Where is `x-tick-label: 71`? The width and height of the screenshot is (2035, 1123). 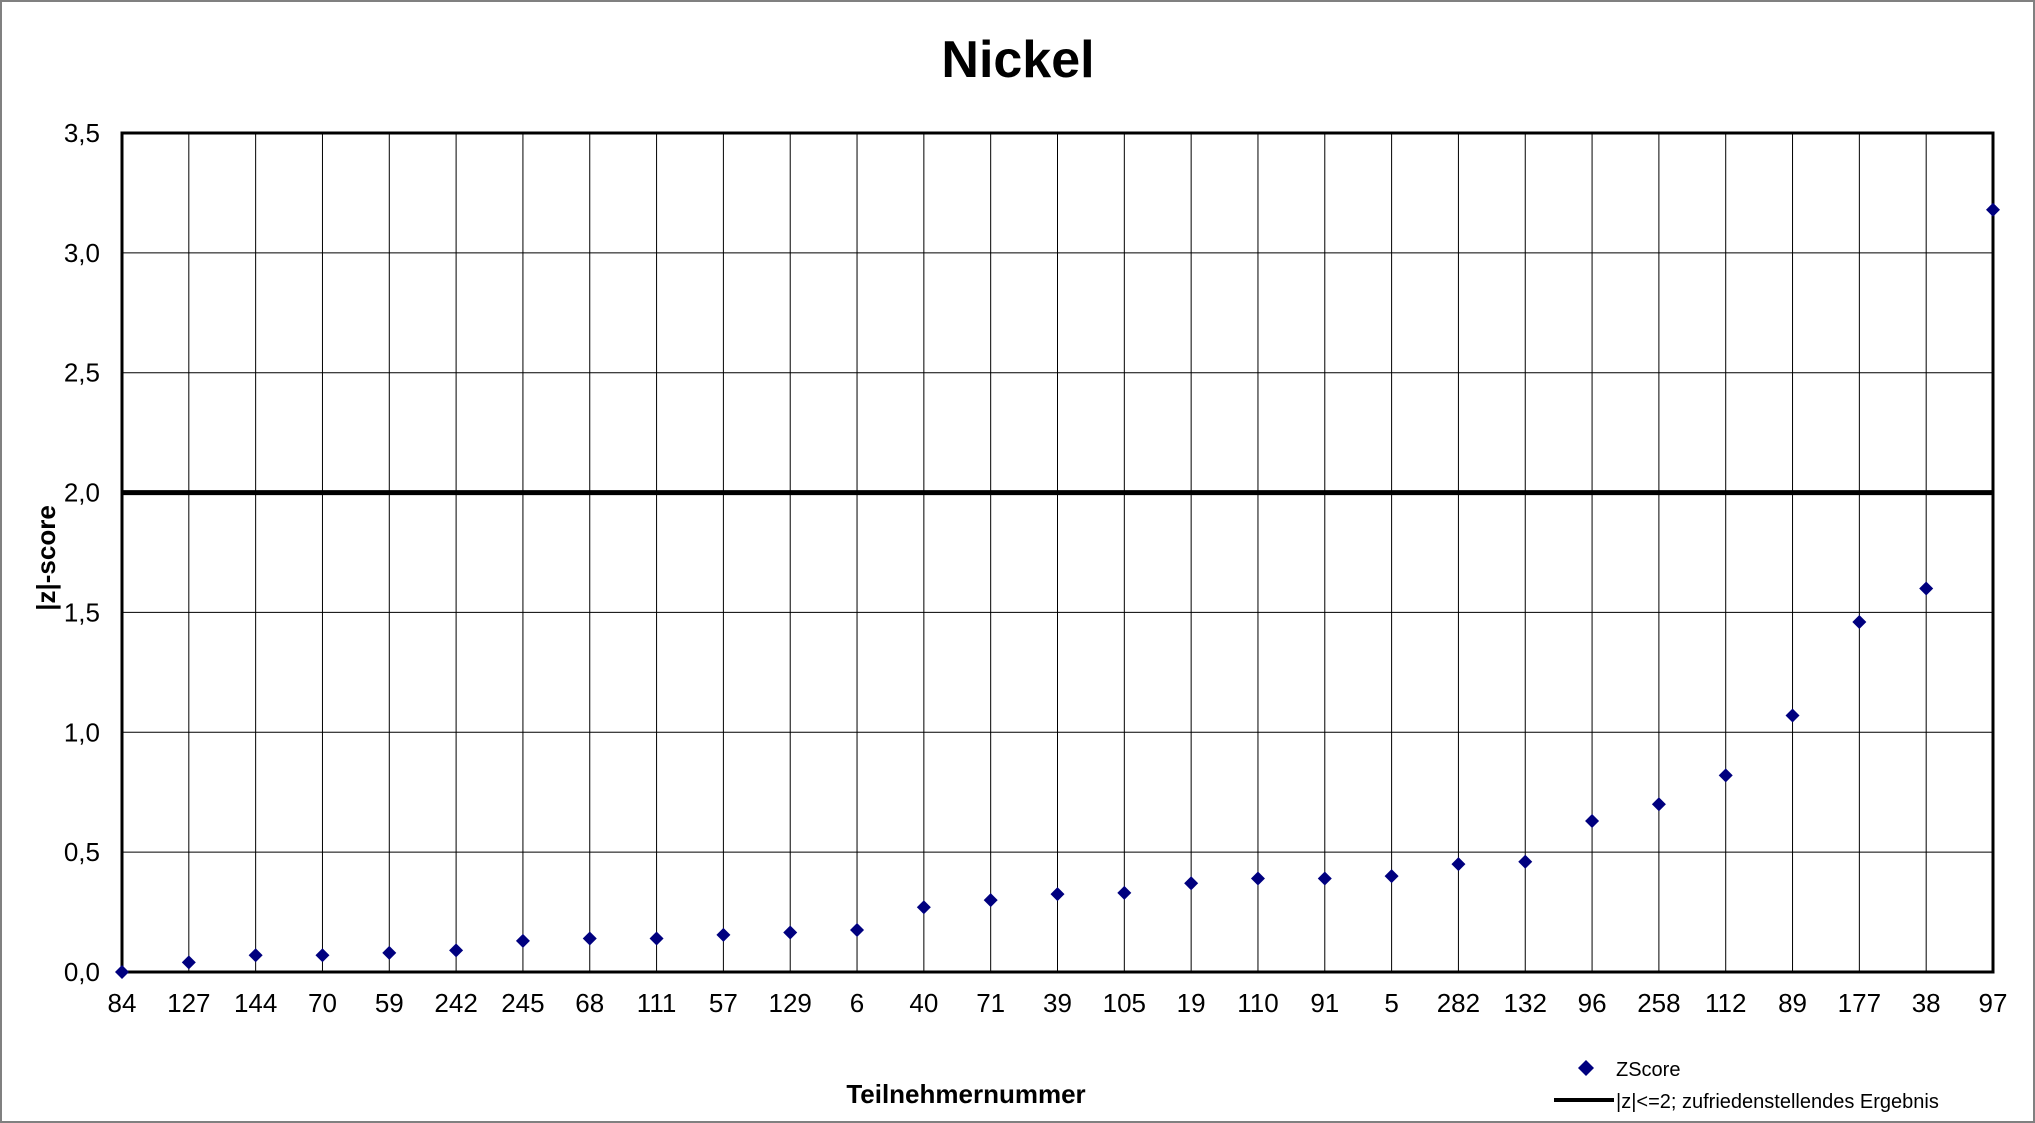 x-tick-label: 71 is located at coordinates (990, 1003).